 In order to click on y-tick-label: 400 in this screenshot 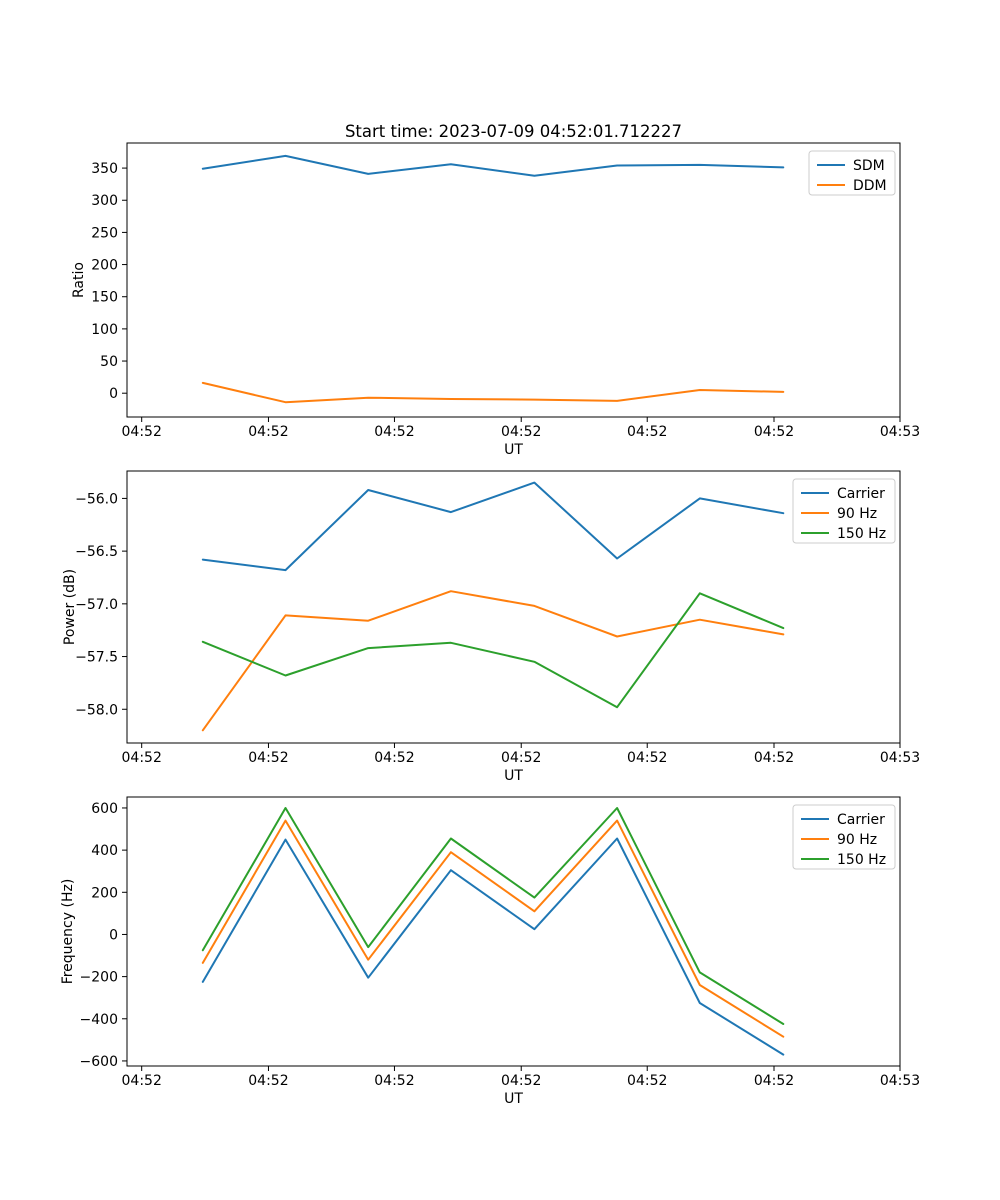, I will do `click(104, 851)`.